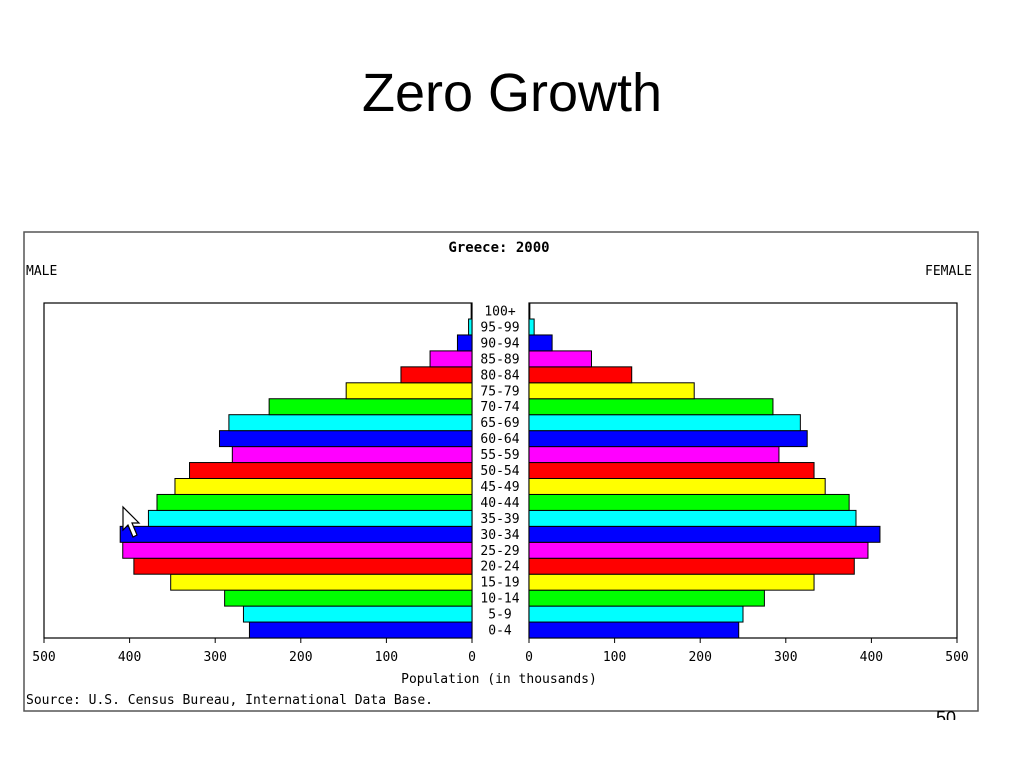 The height and width of the screenshot is (768, 1024). What do you see at coordinates (956, 657) in the screenshot?
I see `female-tick-label: 500` at bounding box center [956, 657].